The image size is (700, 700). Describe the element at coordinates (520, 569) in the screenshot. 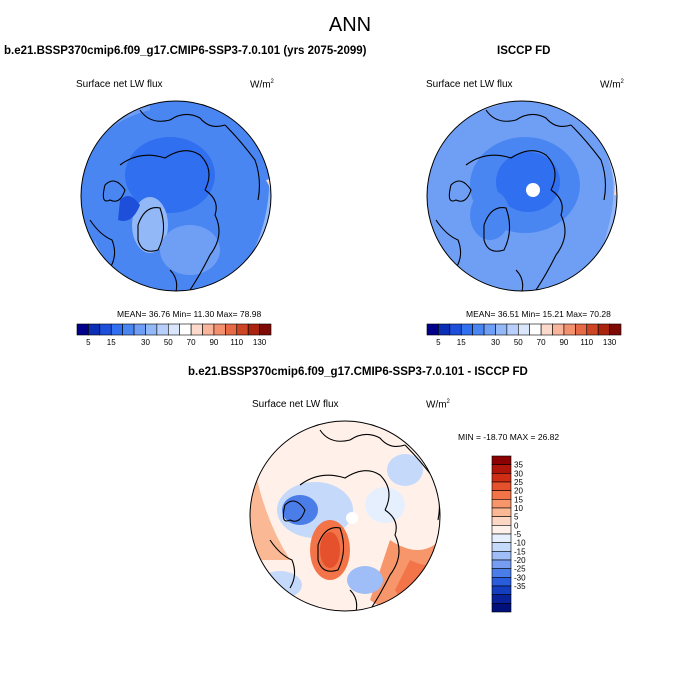

I see `difference-colorbar-tick-label: -25` at that location.